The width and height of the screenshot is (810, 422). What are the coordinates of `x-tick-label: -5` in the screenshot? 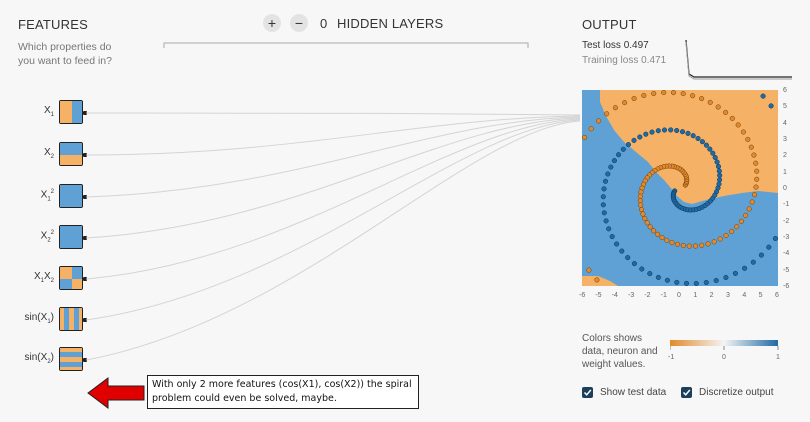 It's located at (598, 295).